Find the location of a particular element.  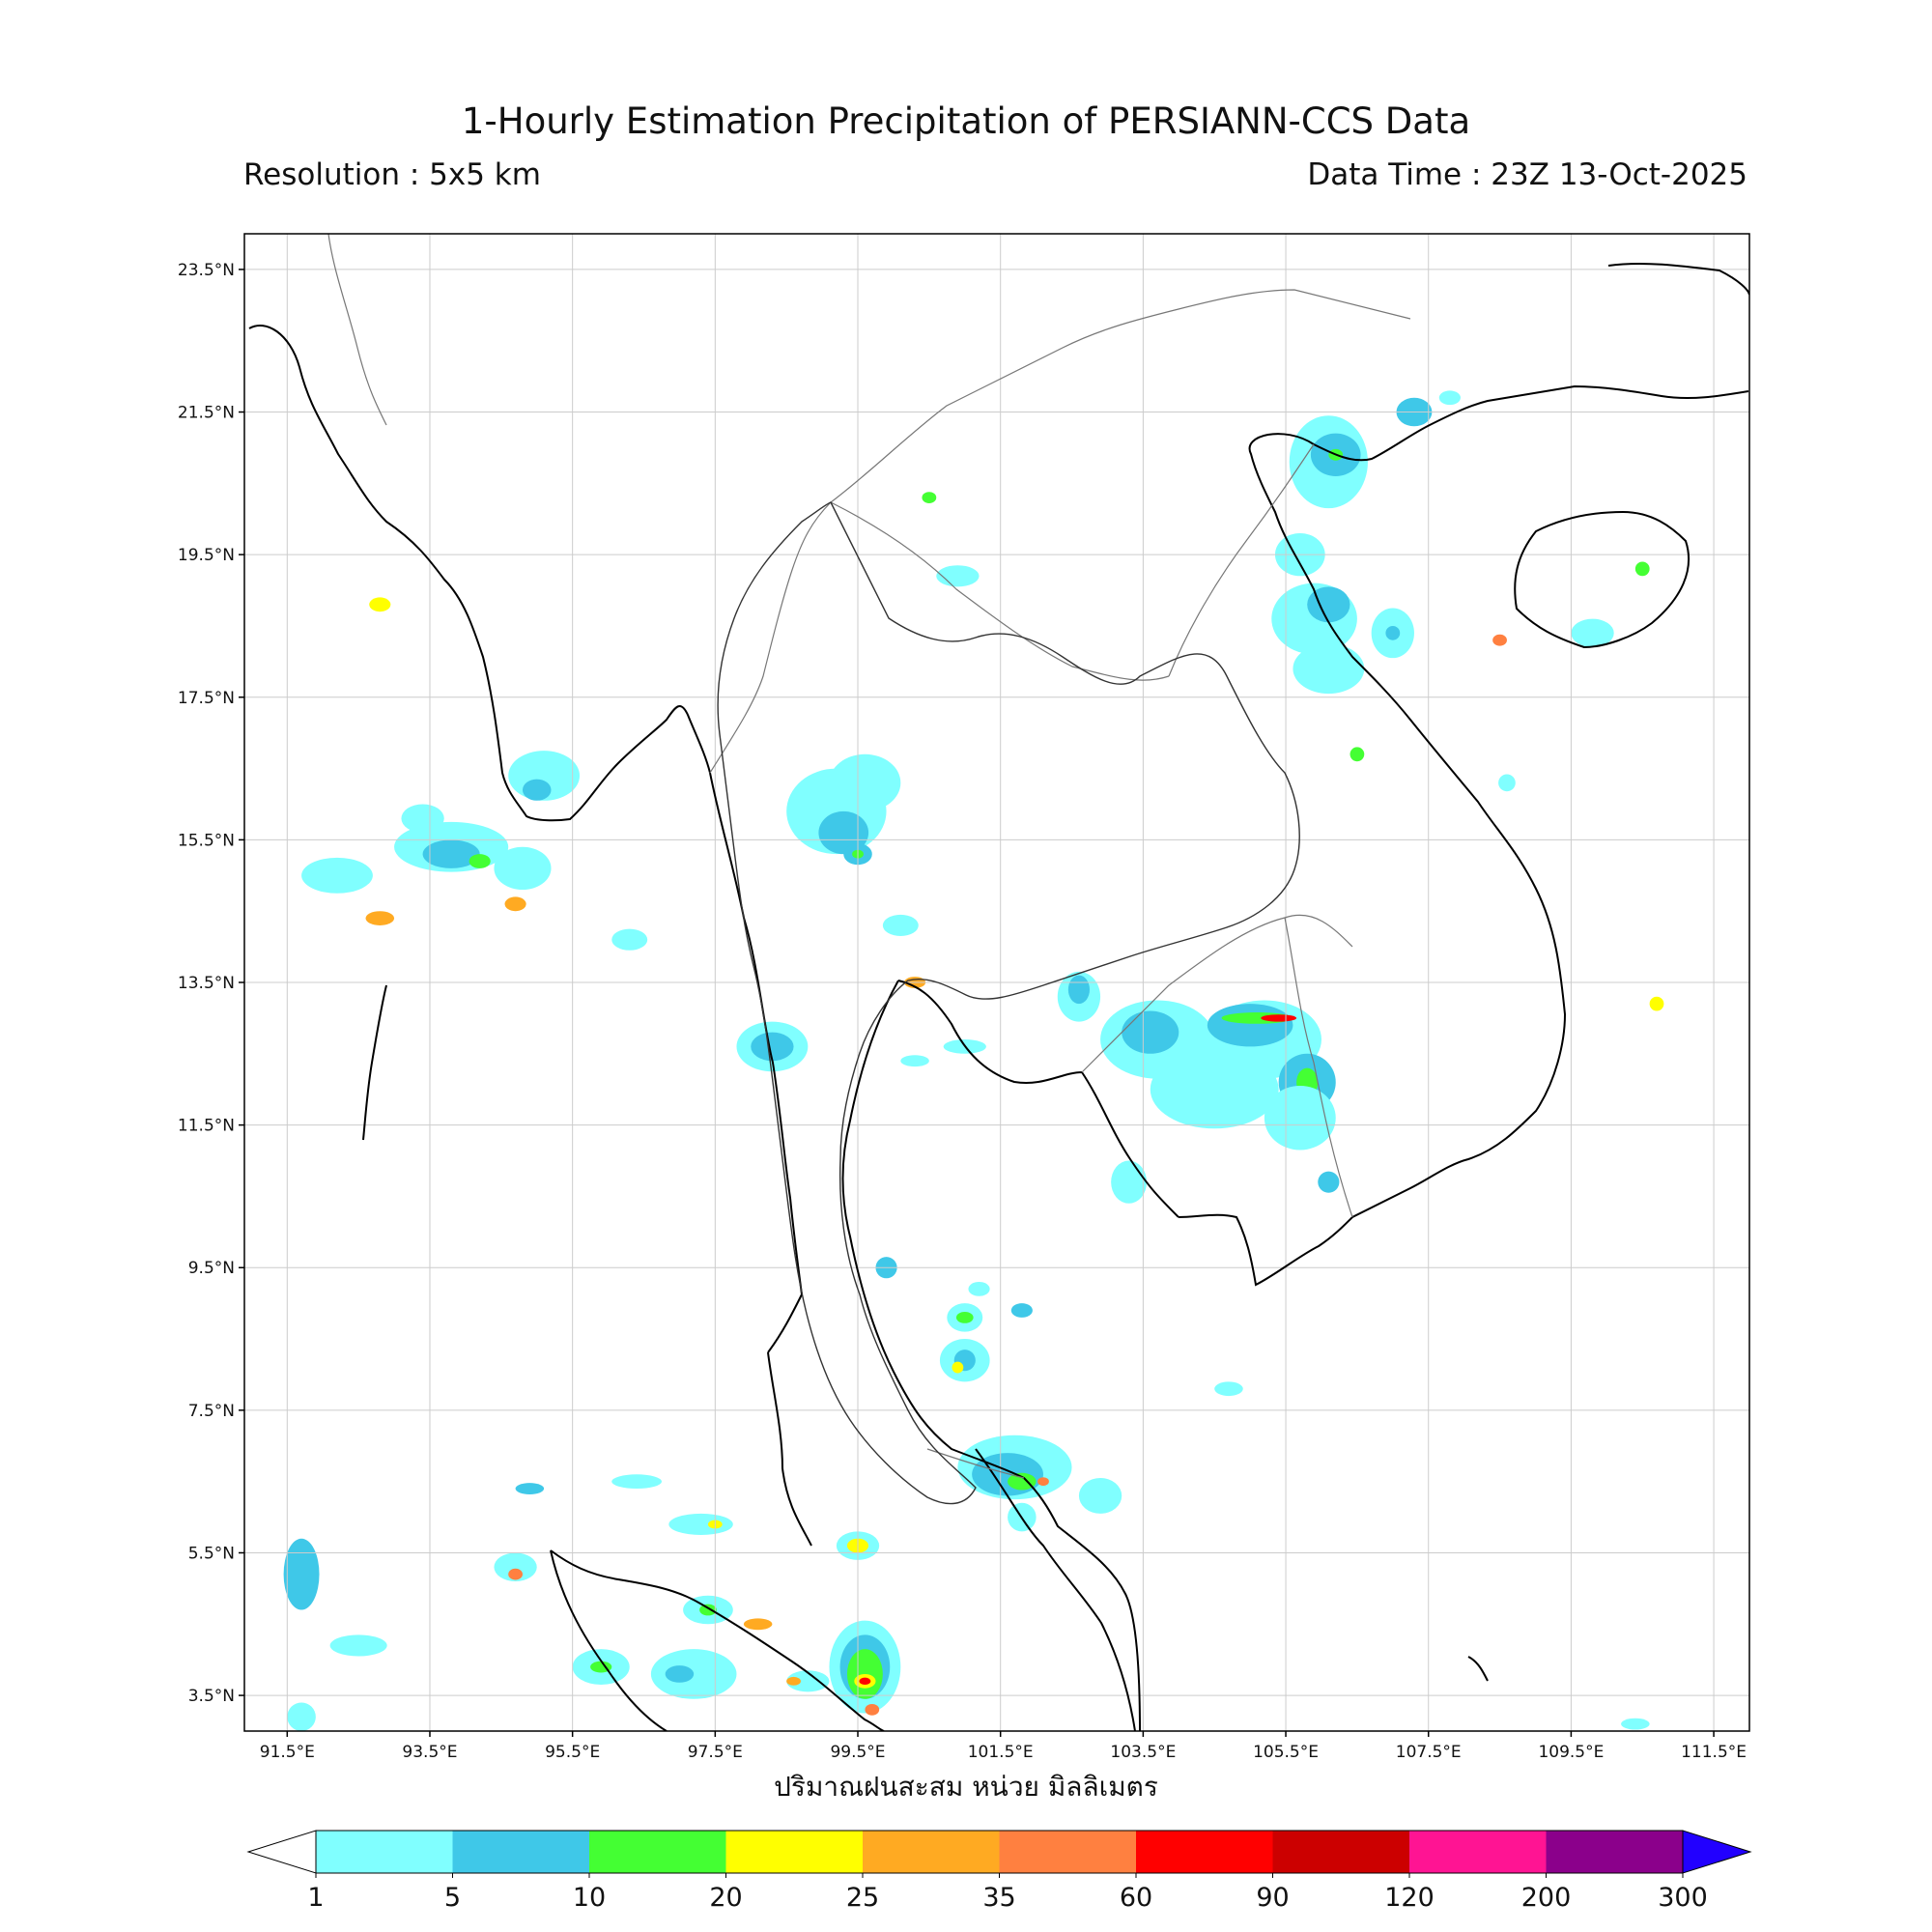

coastline-gulf is located at coordinates (1038, 1099).